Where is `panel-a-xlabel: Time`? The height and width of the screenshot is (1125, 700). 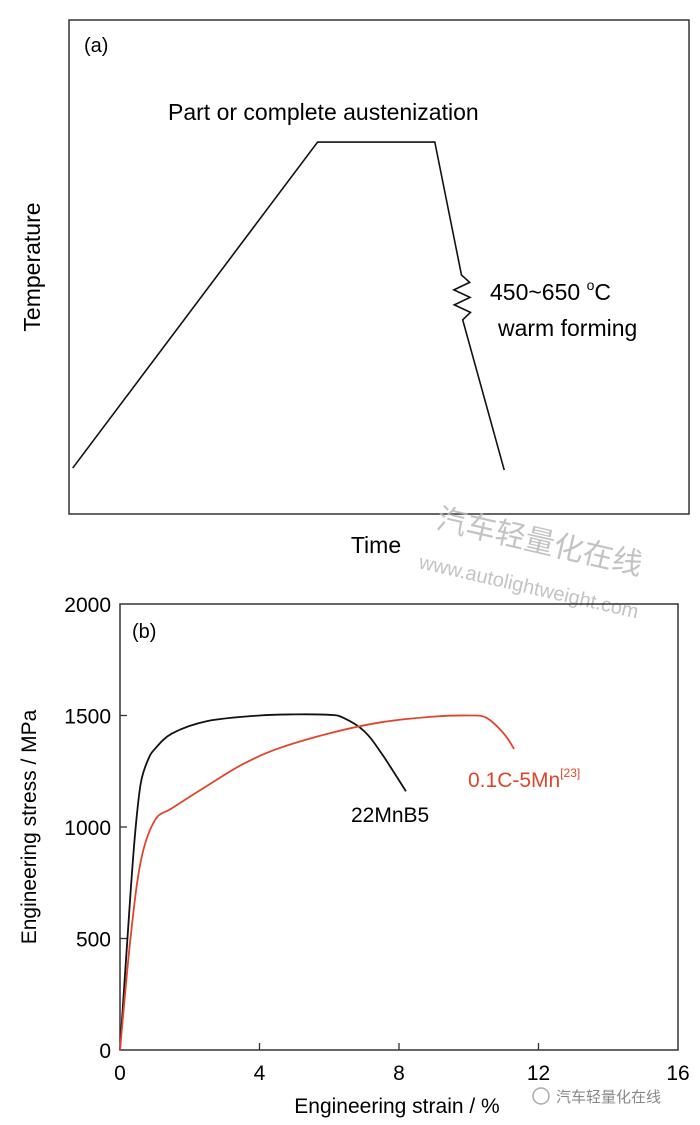 panel-a-xlabel: Time is located at coordinates (376, 545).